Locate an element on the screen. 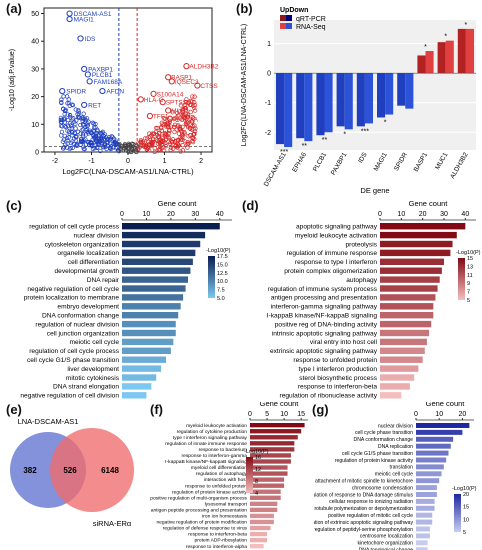 Image resolution: width=482 pixels, height=550 pixels. legend-tick-label: 15.0 is located at coordinates (222, 265).